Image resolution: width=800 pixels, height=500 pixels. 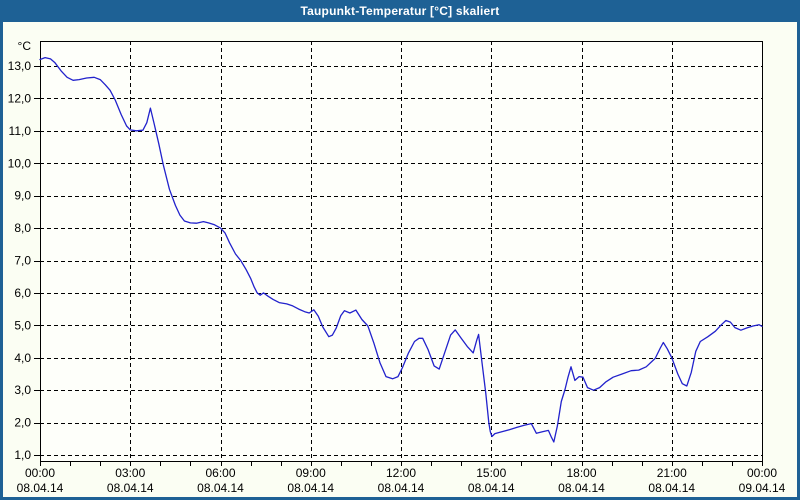 What do you see at coordinates (130, 473) in the screenshot?
I see `x-tick-time-label: 03:00` at bounding box center [130, 473].